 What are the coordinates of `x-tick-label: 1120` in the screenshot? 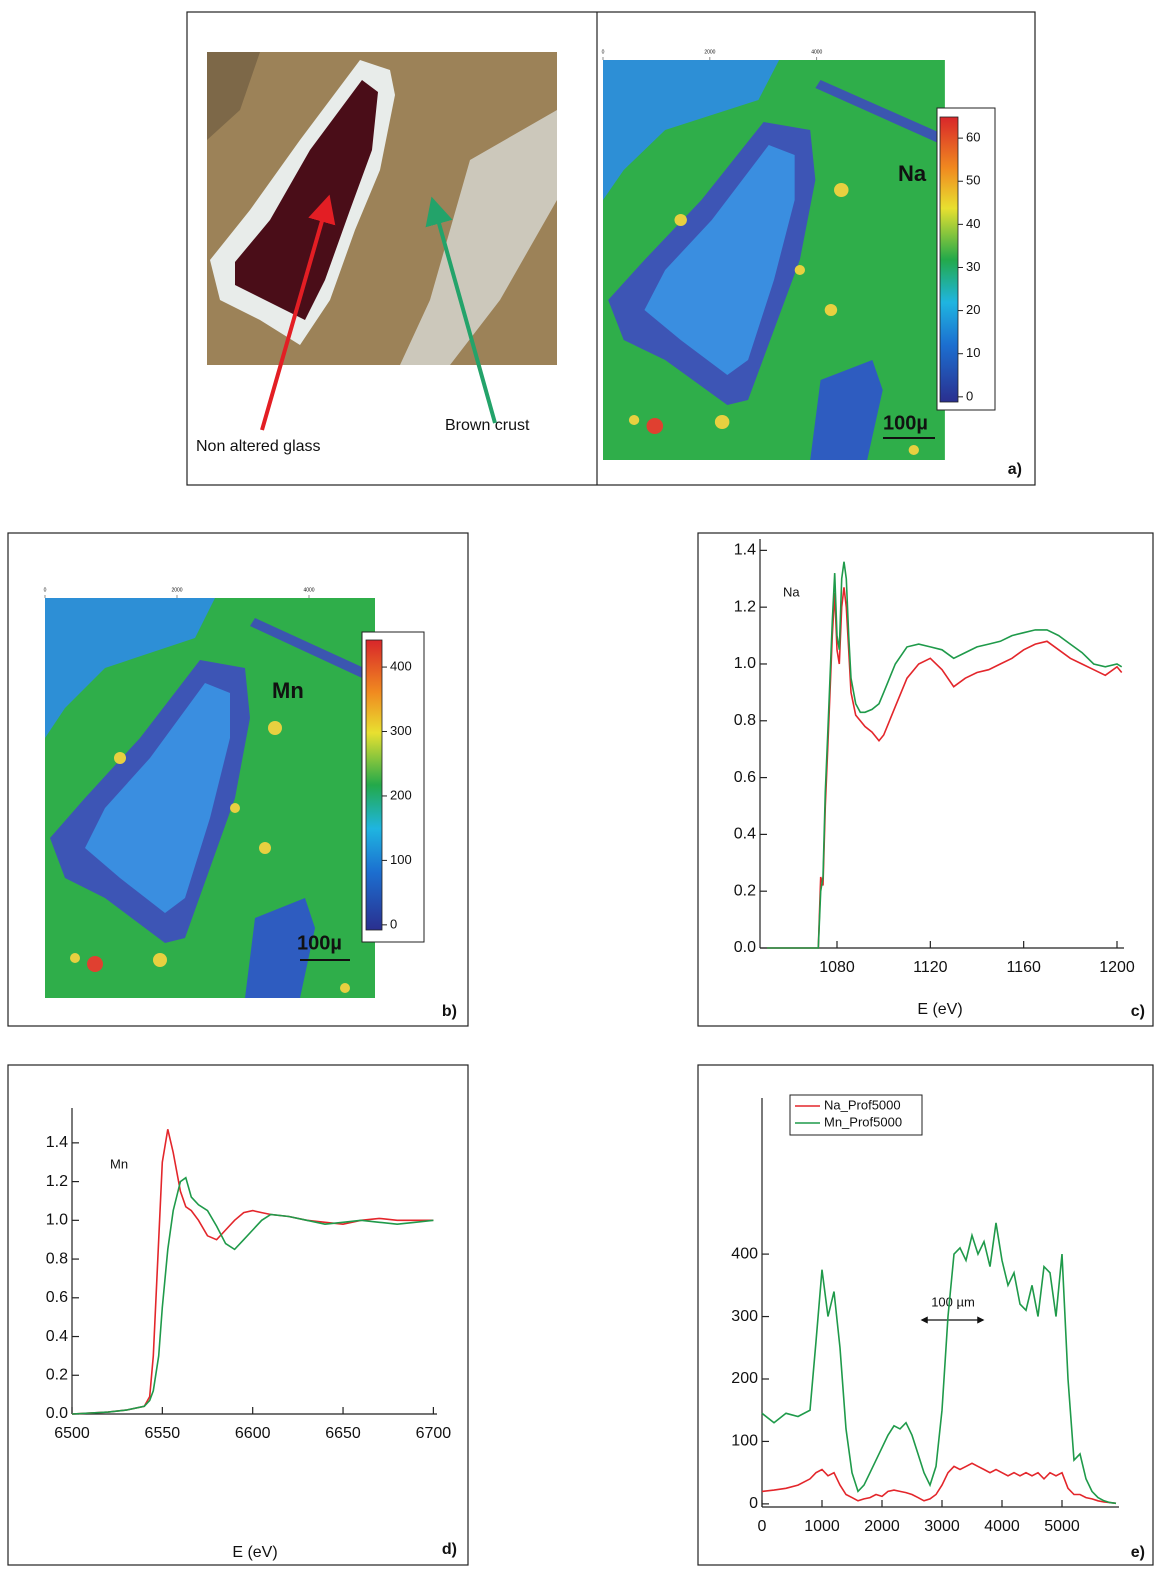 It's located at (930, 967).